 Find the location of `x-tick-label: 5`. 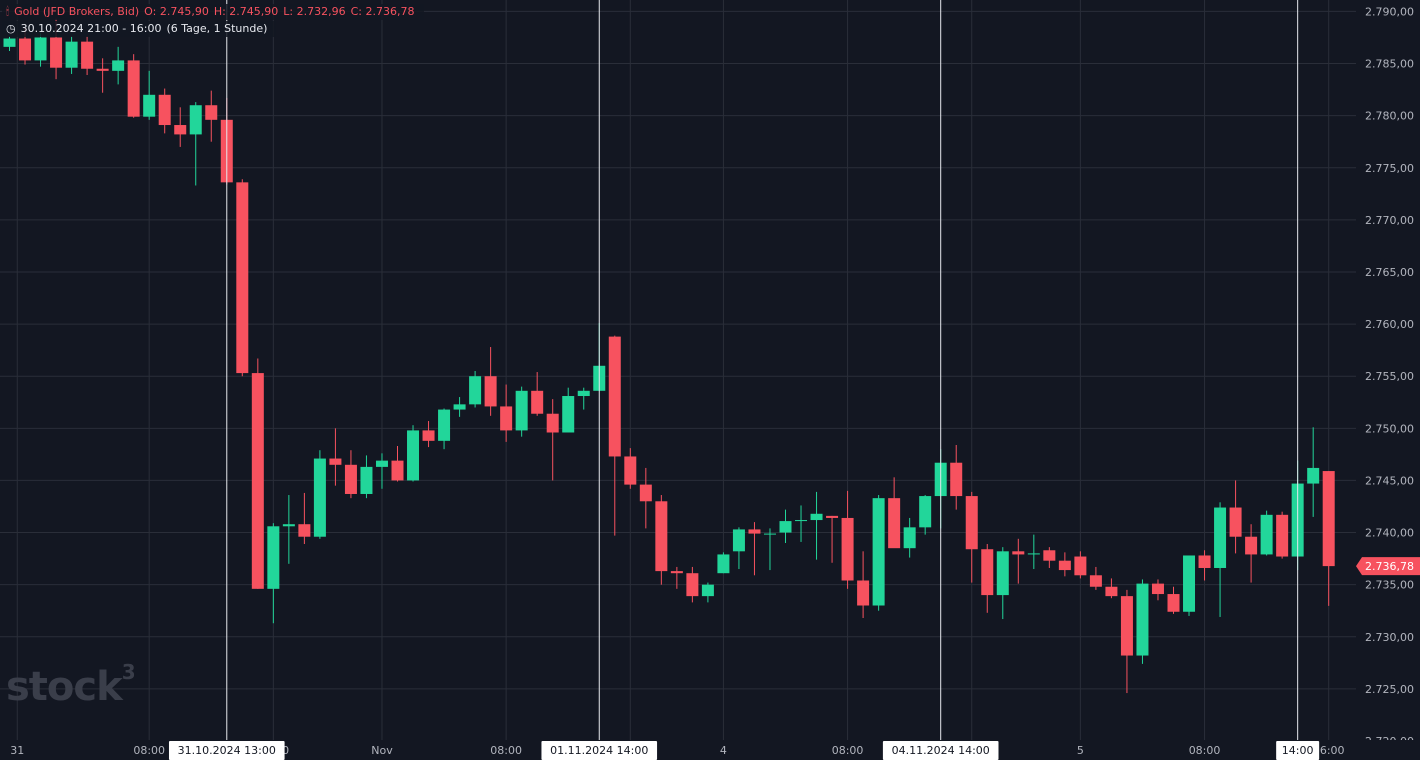

x-tick-label: 5 is located at coordinates (1080, 750).